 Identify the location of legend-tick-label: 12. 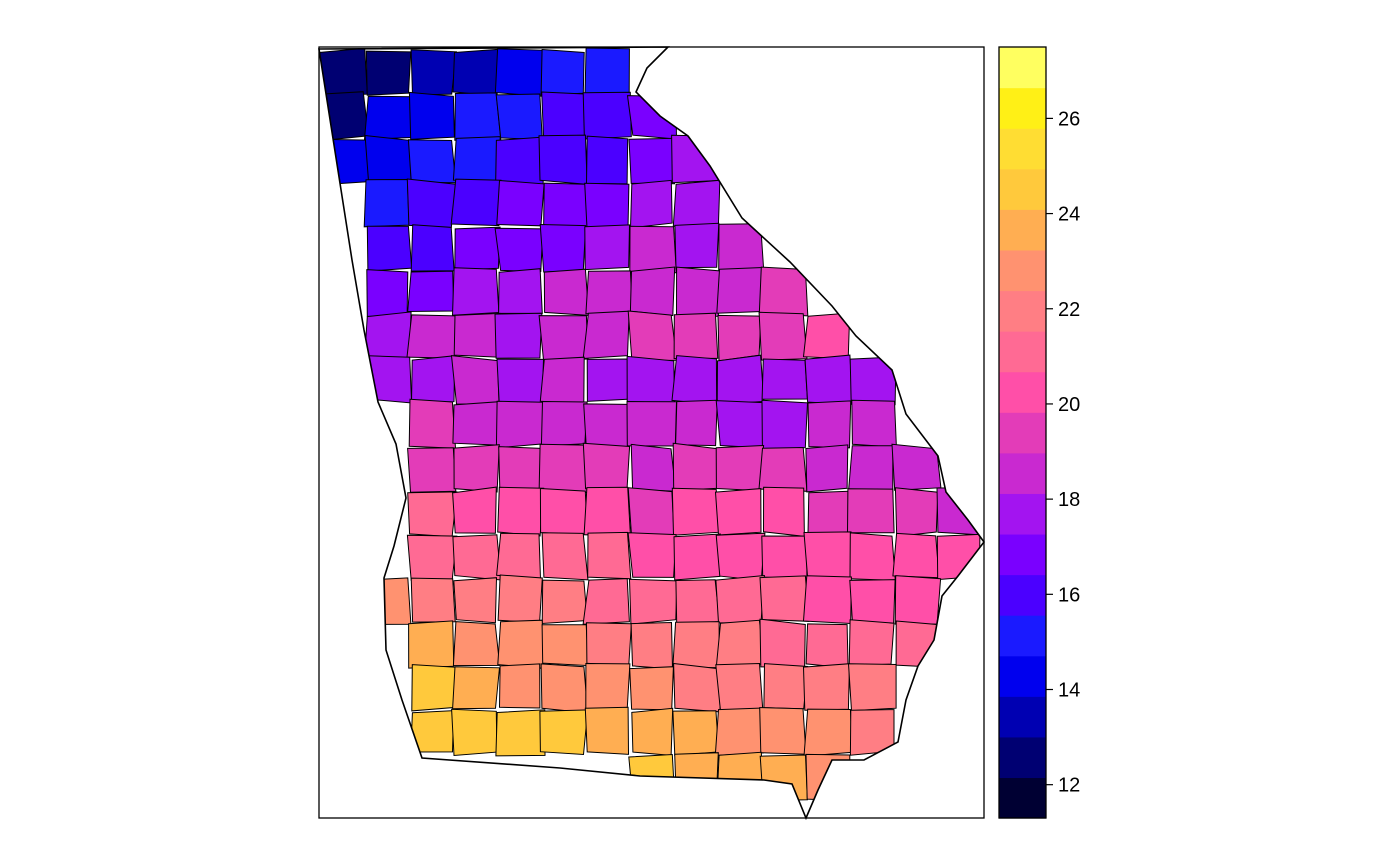
(1069, 786).